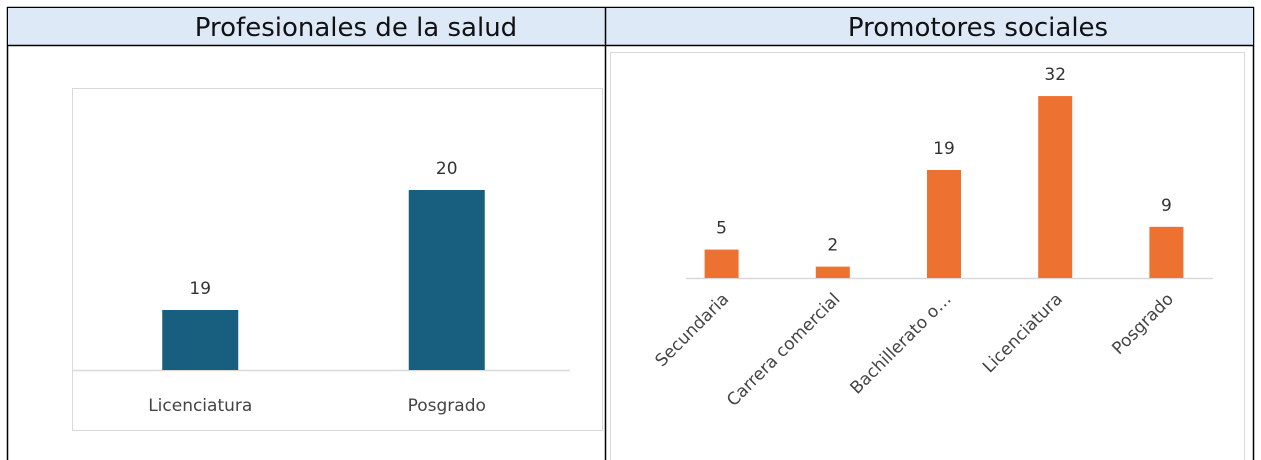 The height and width of the screenshot is (460, 1261). Describe the element at coordinates (1166, 206) in the screenshot. I see `data-label: 9` at that location.